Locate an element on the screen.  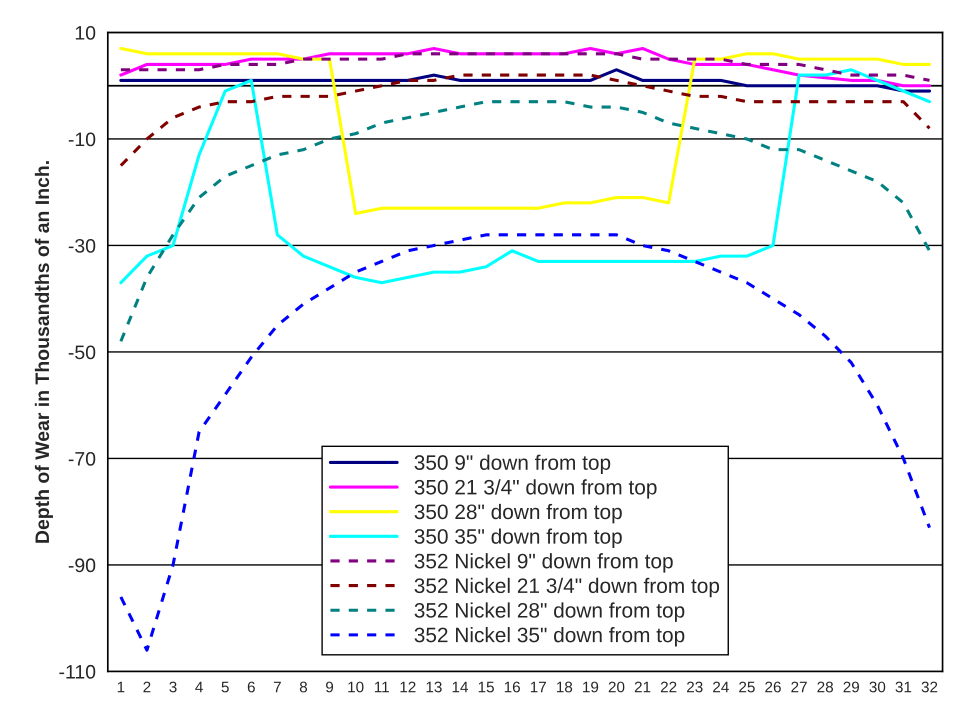
y-tick-label: -90 is located at coordinates (82, 565).